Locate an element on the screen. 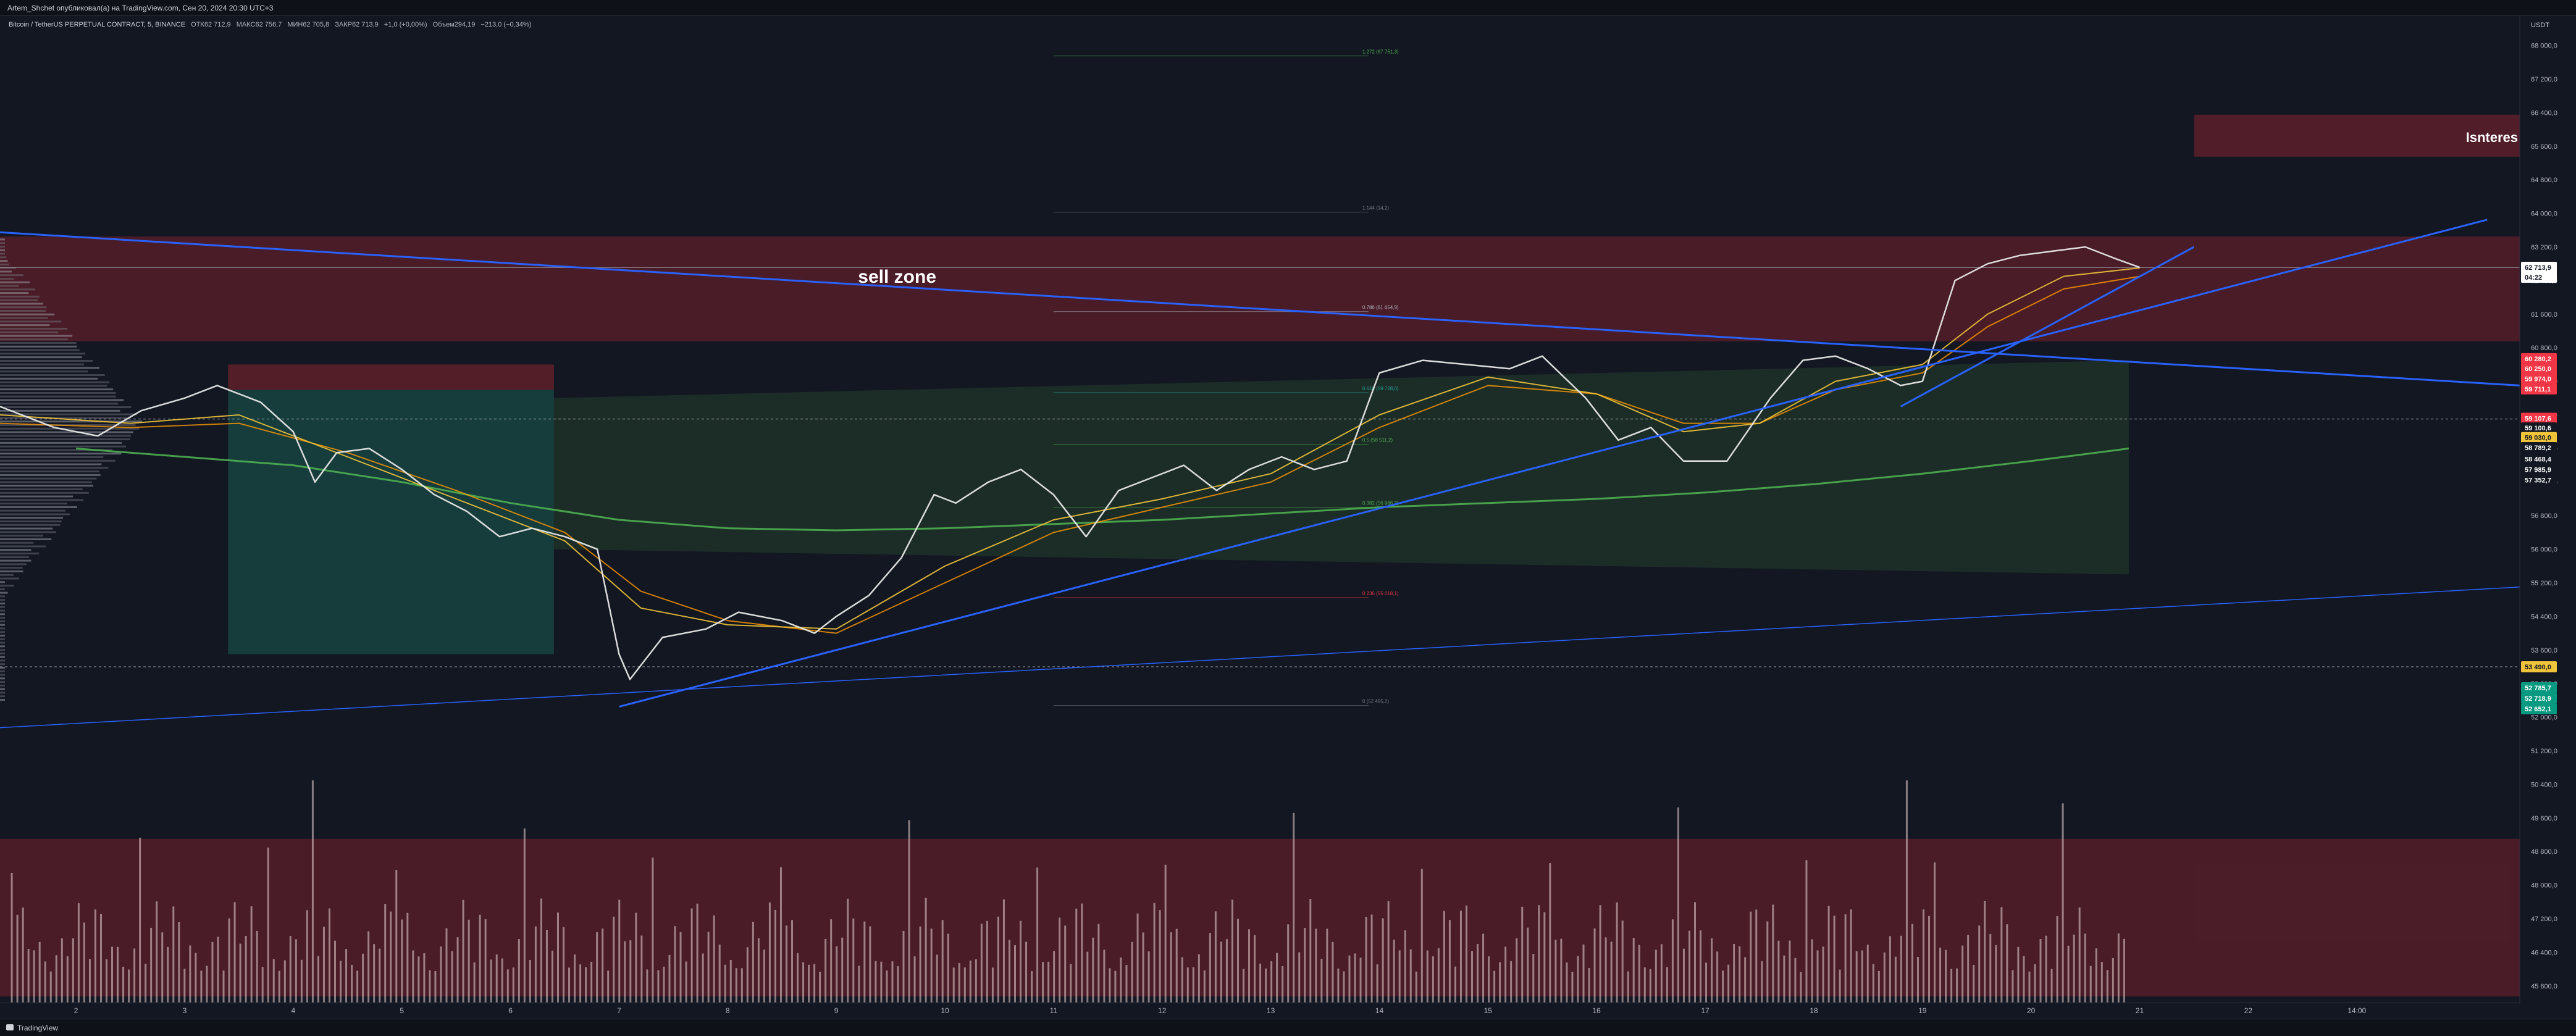 The height and width of the screenshot is (1036, 2576). price-axis-panel is located at coordinates (2548, 517).